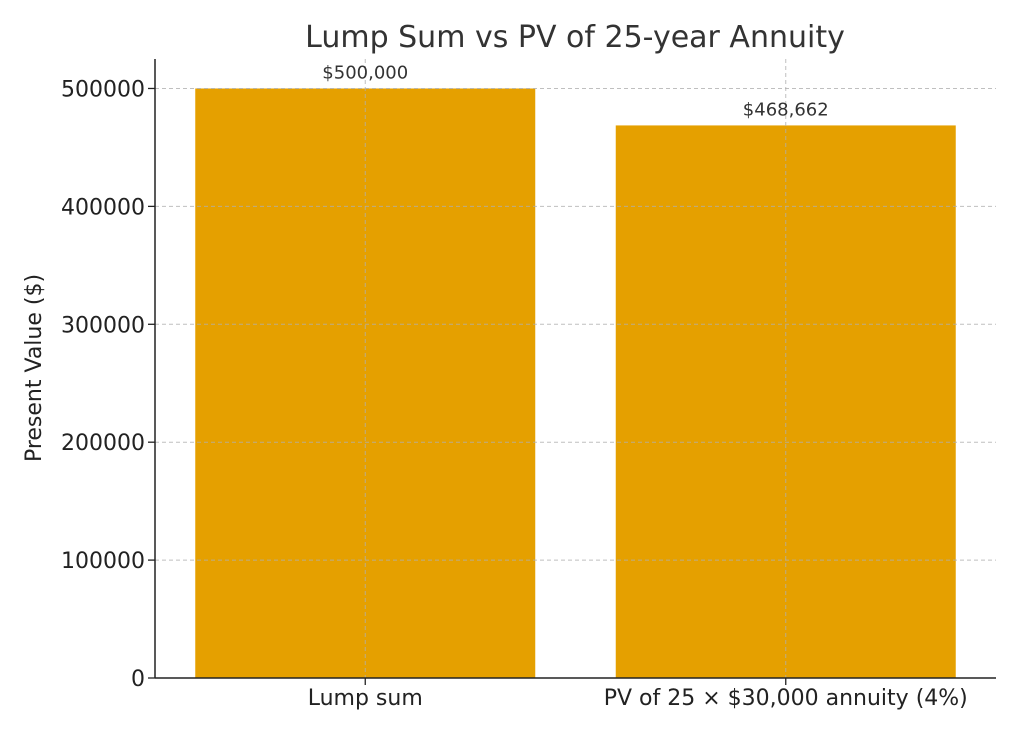  Describe the element at coordinates (138, 679) in the screenshot. I see `y-tick-label: 0` at that location.